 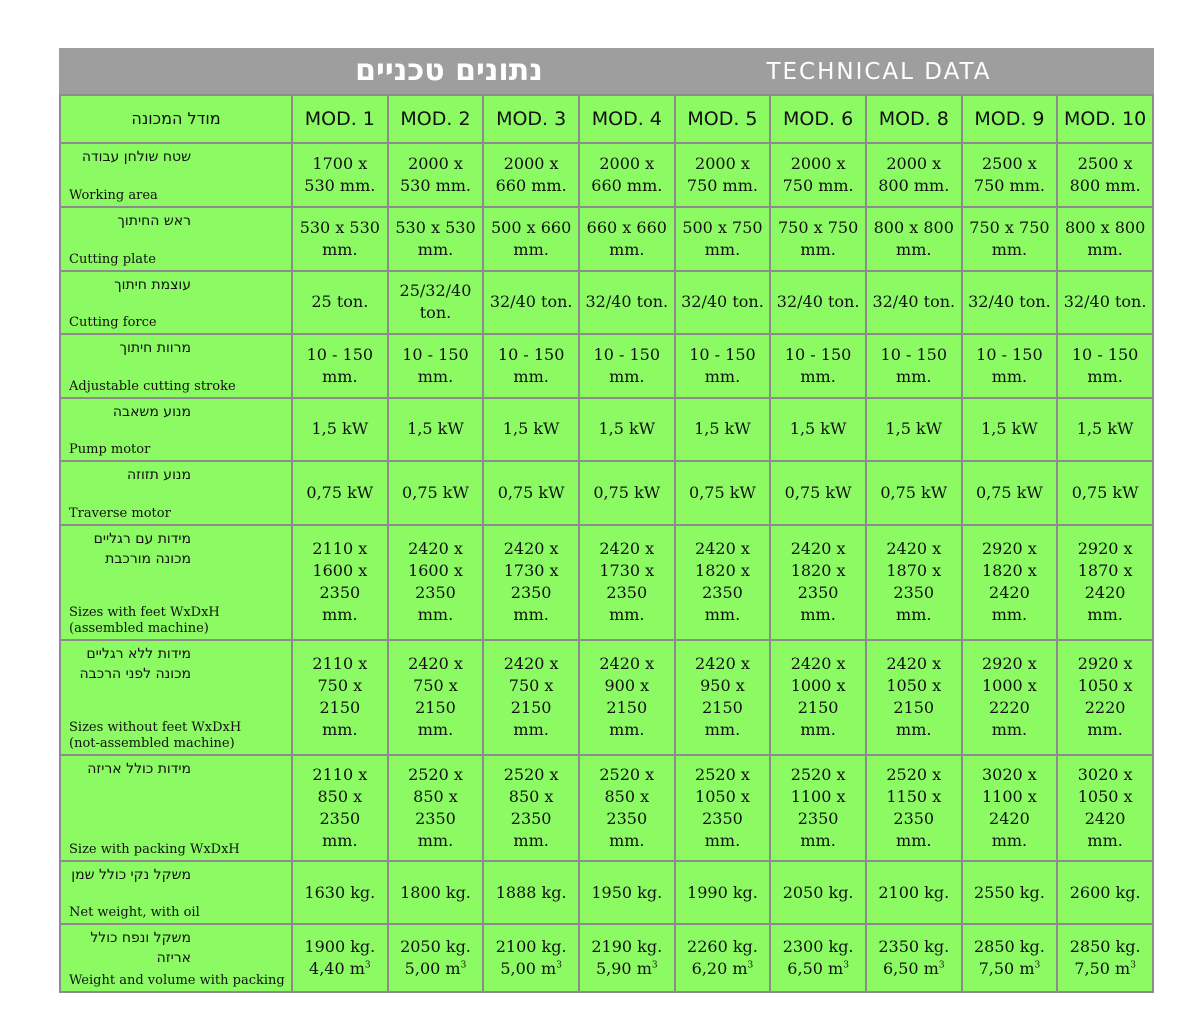 I want to click on row-label-hebrew: משקל ונפח כולל אריזה, so click(x=140, y=948).